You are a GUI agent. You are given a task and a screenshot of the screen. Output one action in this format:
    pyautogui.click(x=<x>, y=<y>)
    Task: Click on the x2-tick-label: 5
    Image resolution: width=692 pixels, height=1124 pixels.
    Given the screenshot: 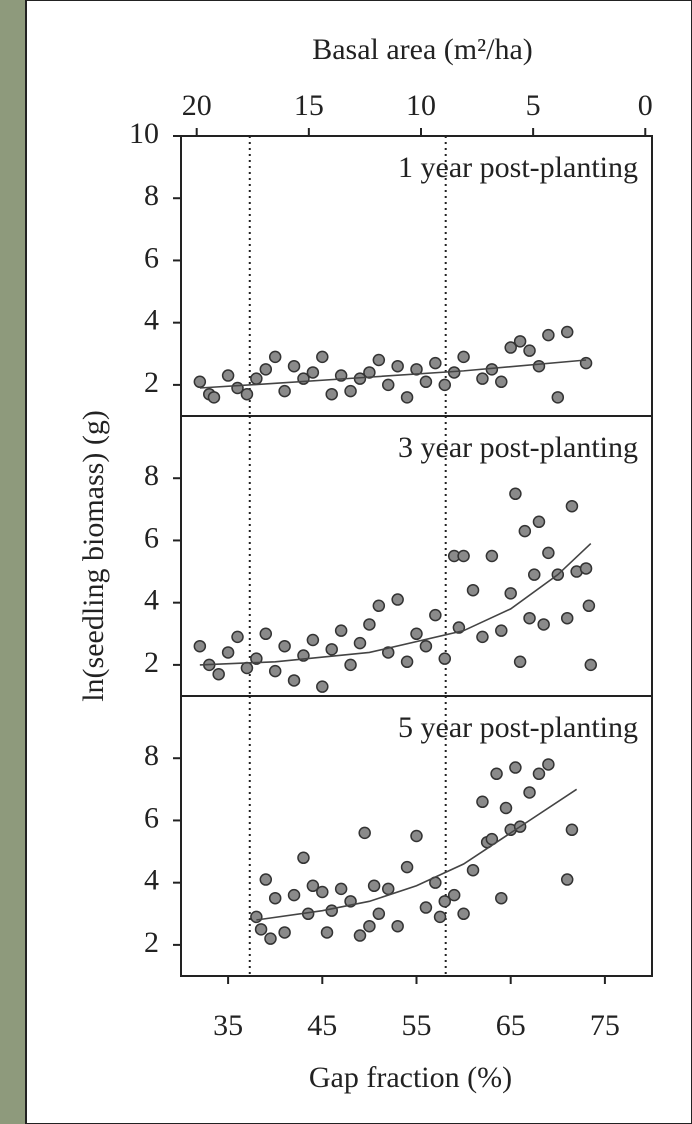 What is the action you would take?
    pyautogui.click(x=533, y=105)
    